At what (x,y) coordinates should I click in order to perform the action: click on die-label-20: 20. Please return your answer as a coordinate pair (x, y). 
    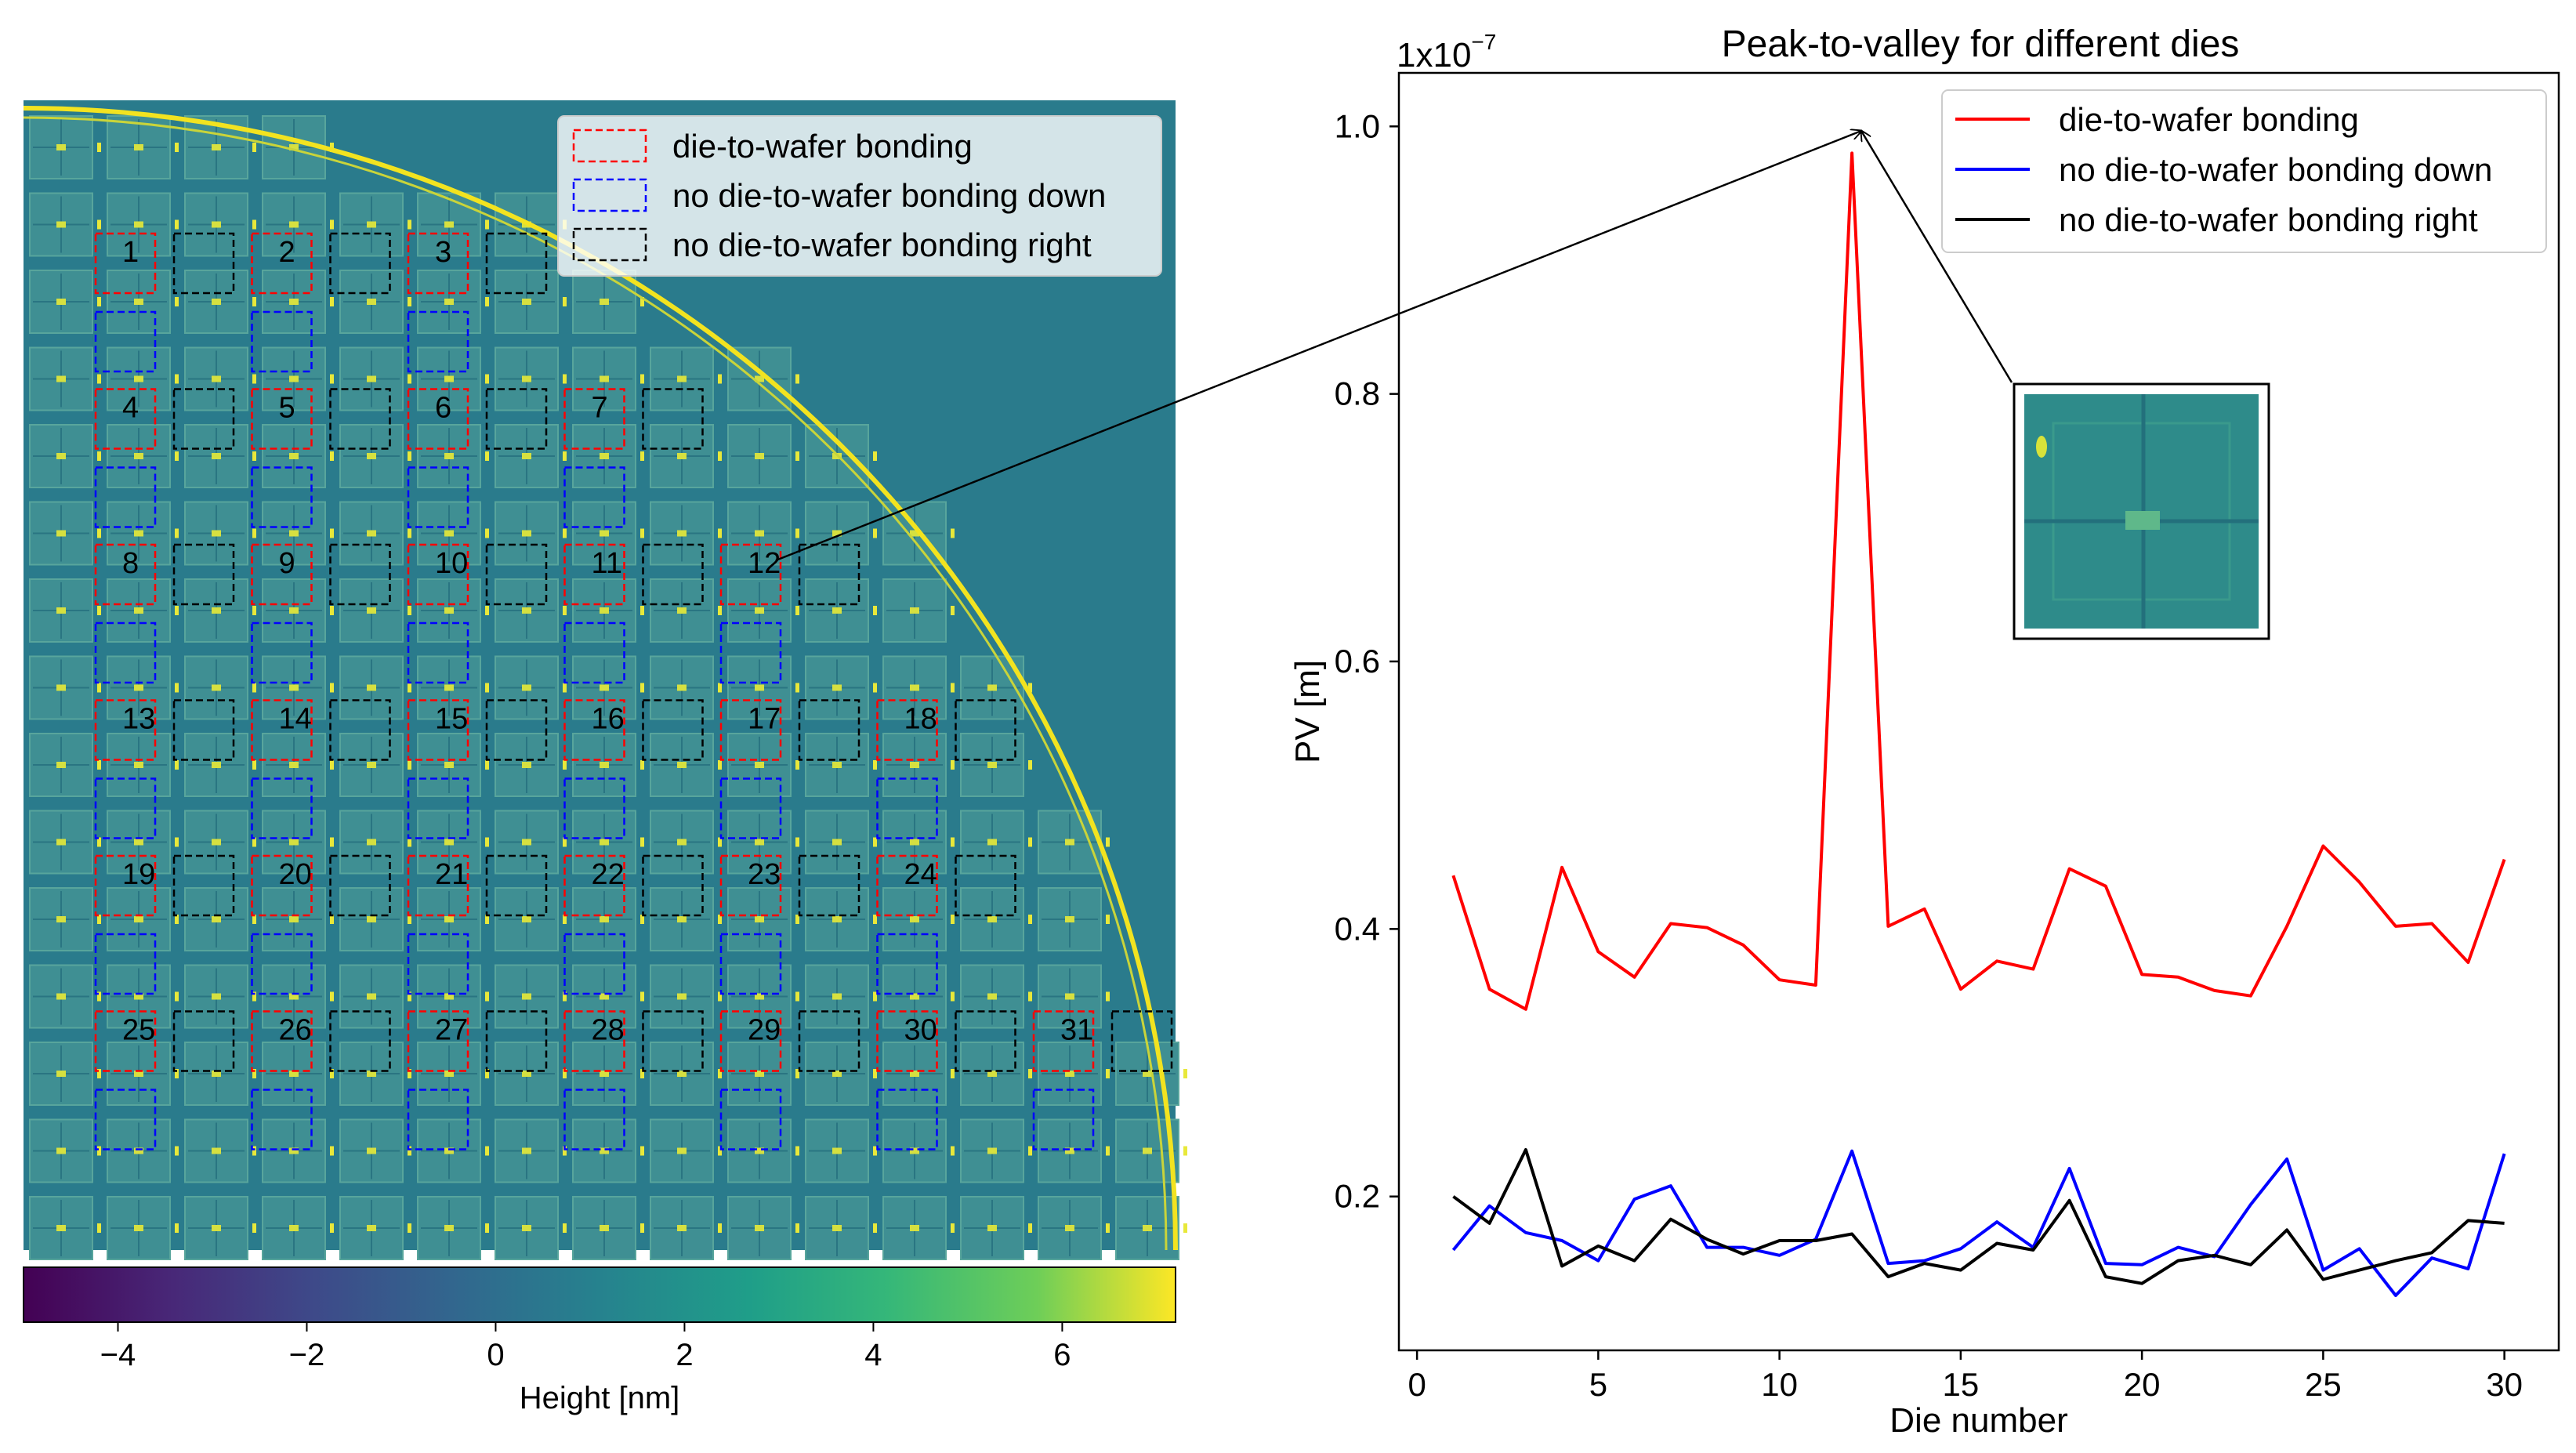
    Looking at the image, I should click on (295, 874).